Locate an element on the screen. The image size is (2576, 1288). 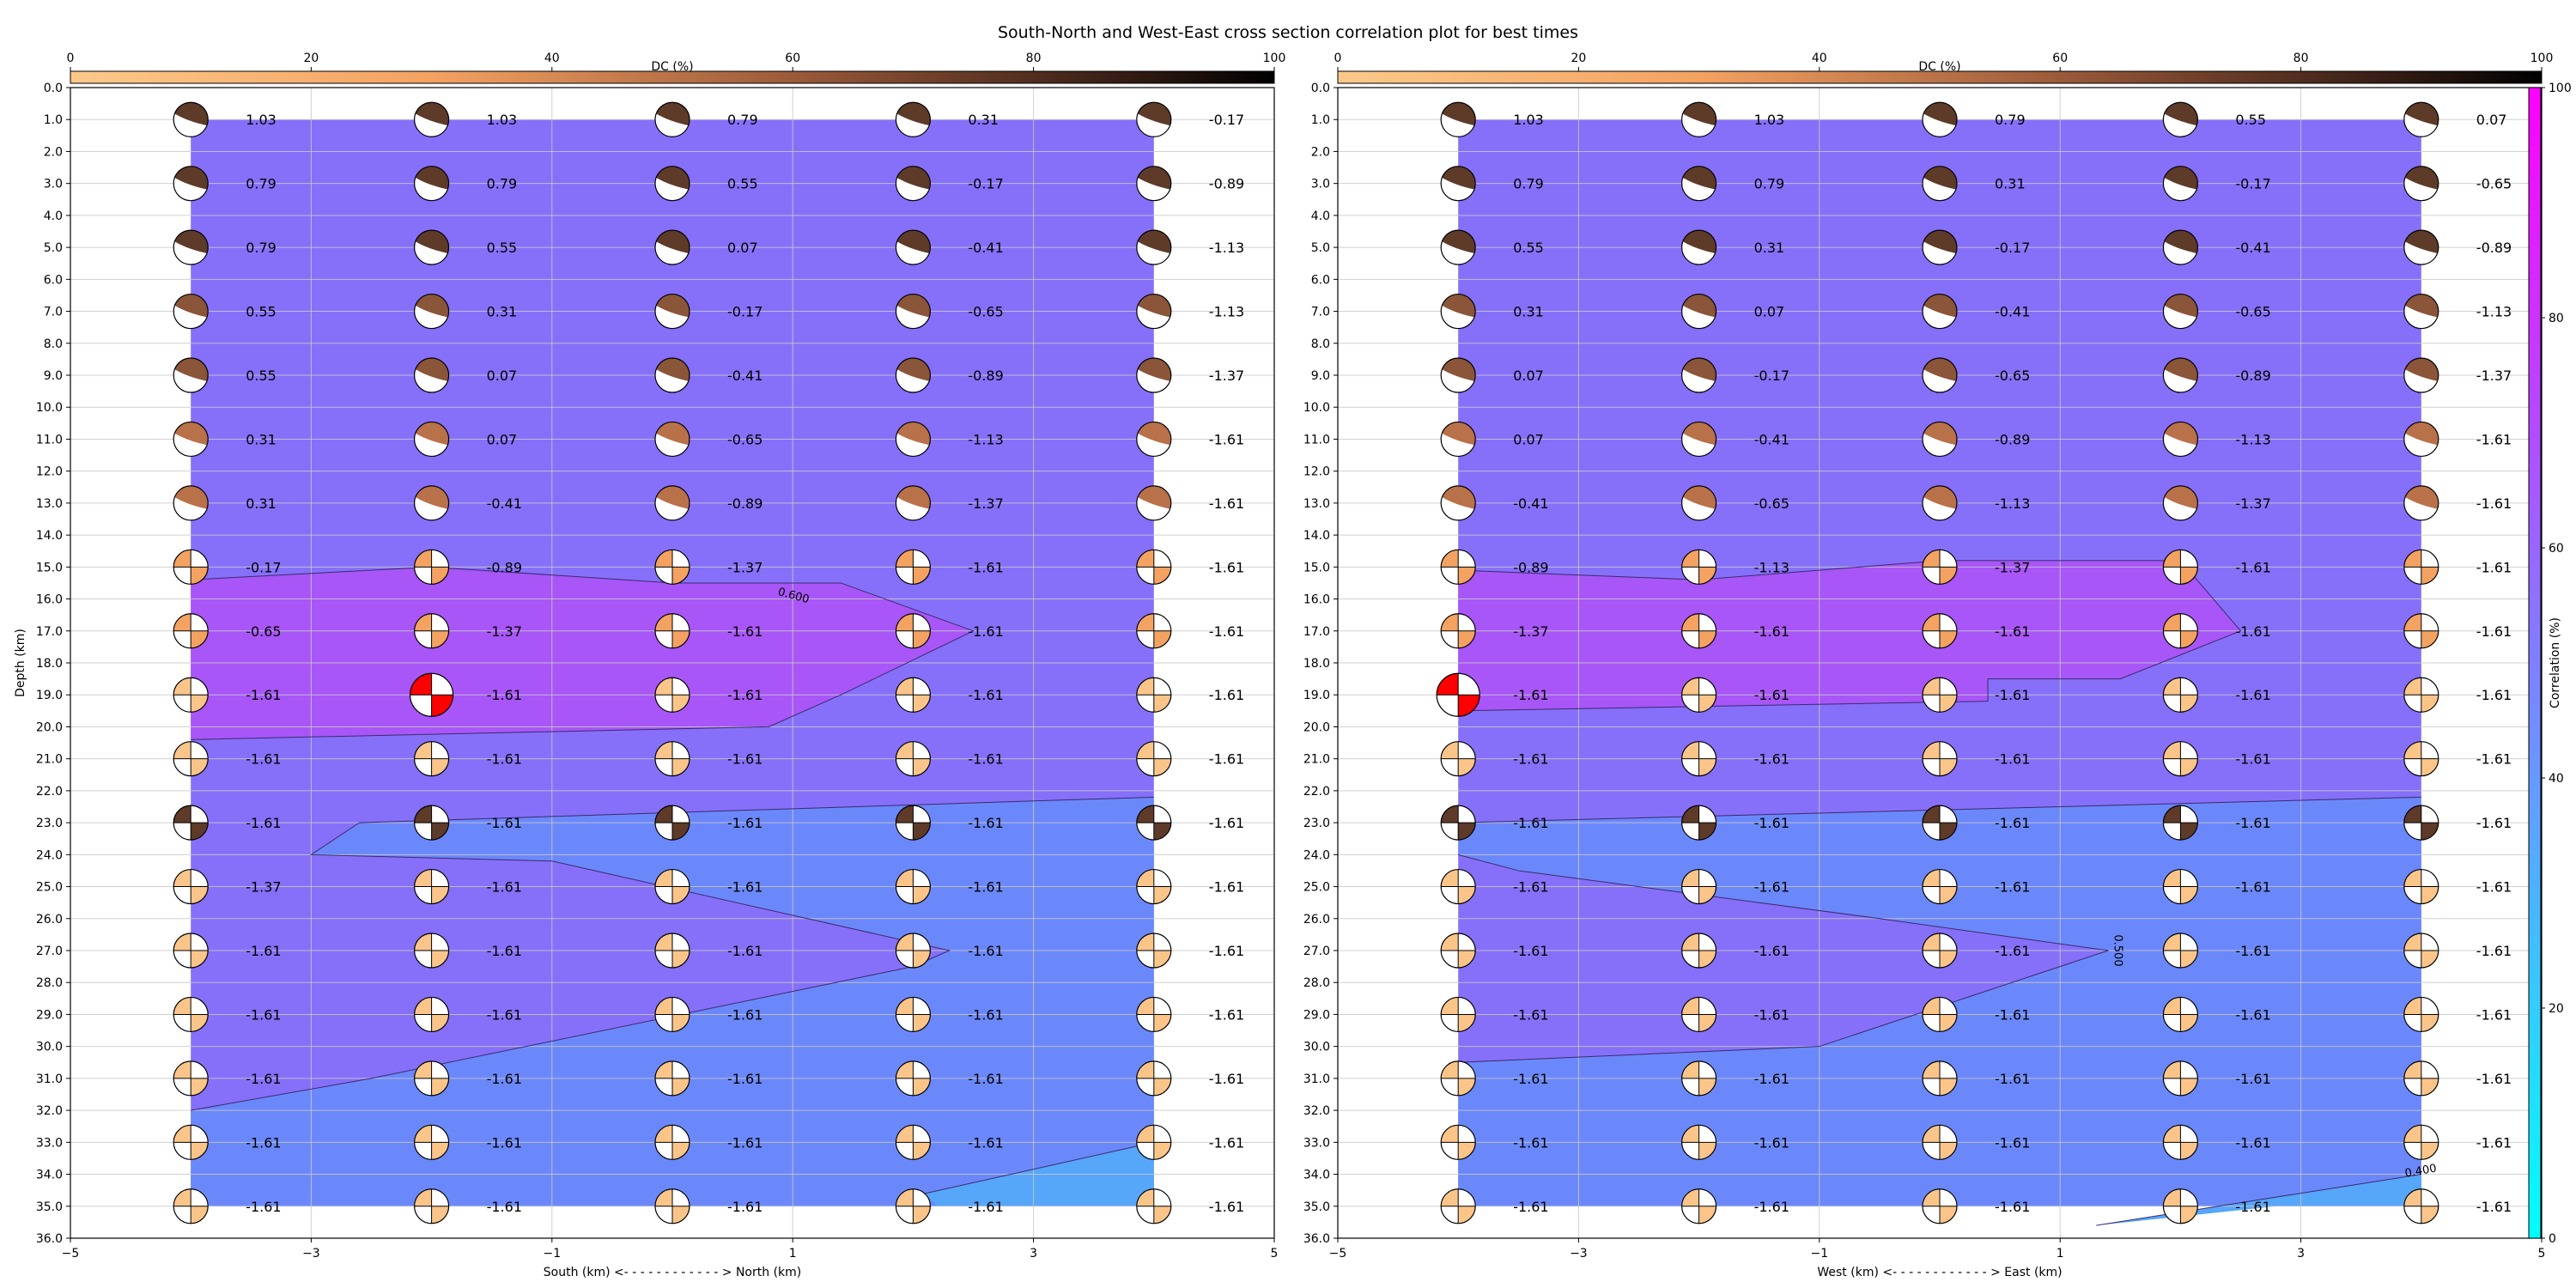
contour-line is located at coordinates (757, 810).